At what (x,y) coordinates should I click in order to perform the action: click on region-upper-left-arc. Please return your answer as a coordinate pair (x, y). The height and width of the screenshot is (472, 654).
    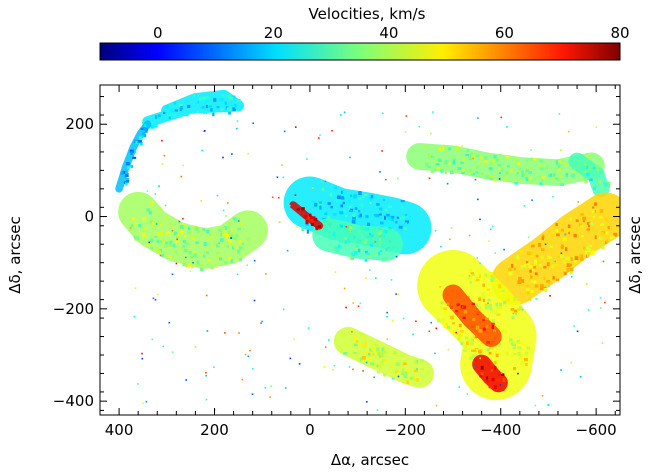
    Looking at the image, I should click on (193, 109).